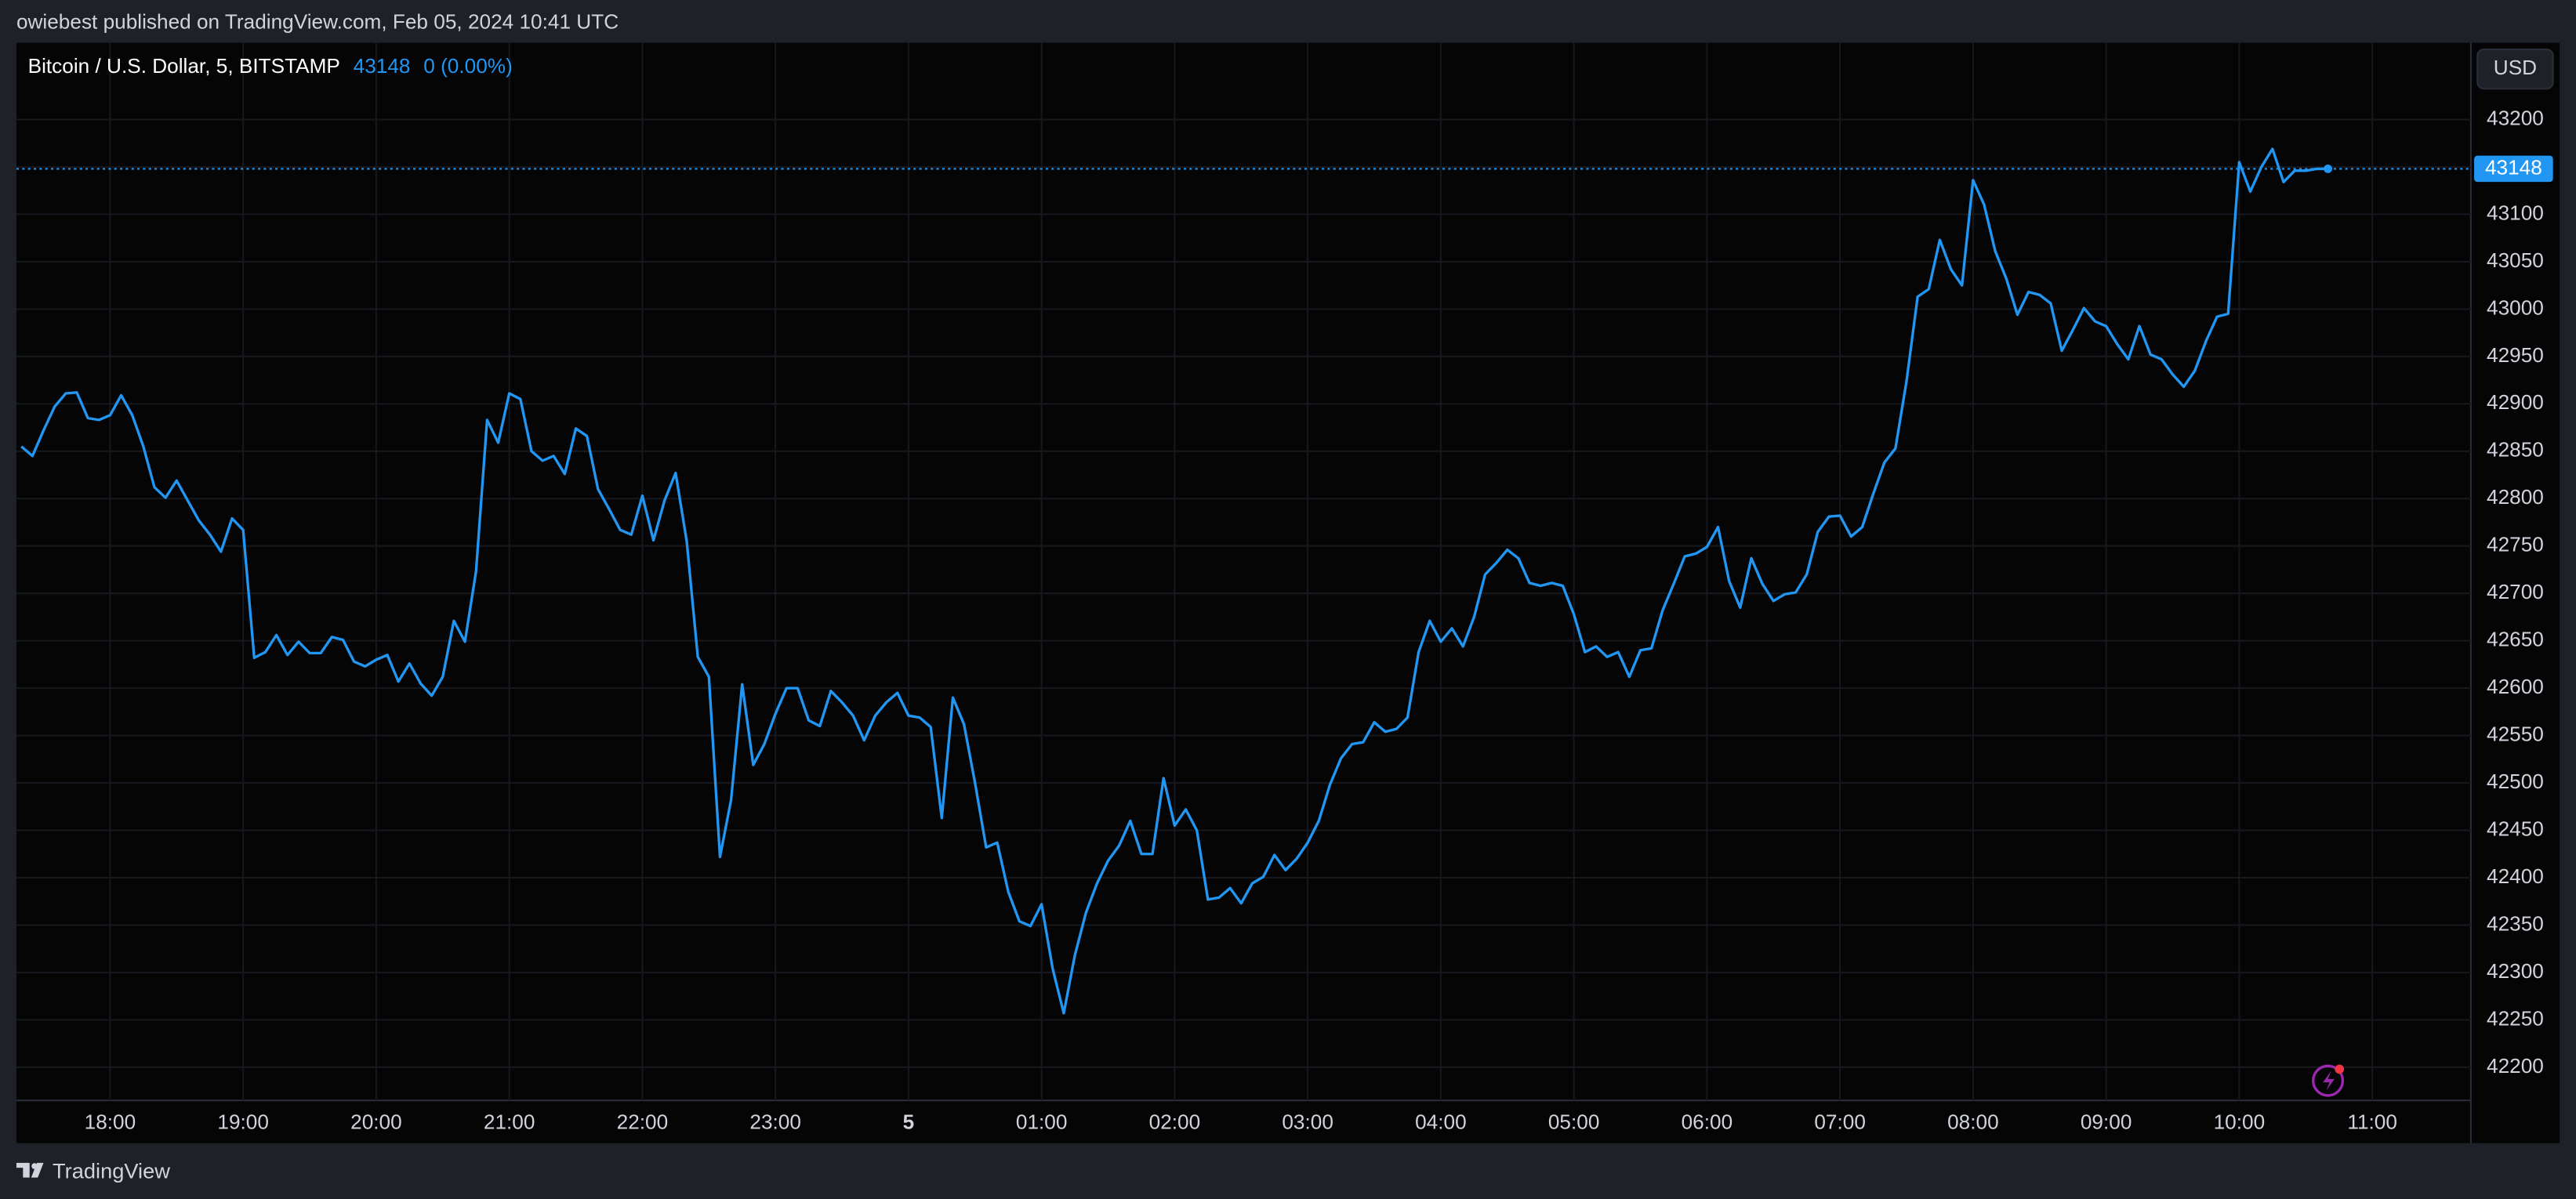  What do you see at coordinates (2515, 260) in the screenshot?
I see `y-tick-label: 43050` at bounding box center [2515, 260].